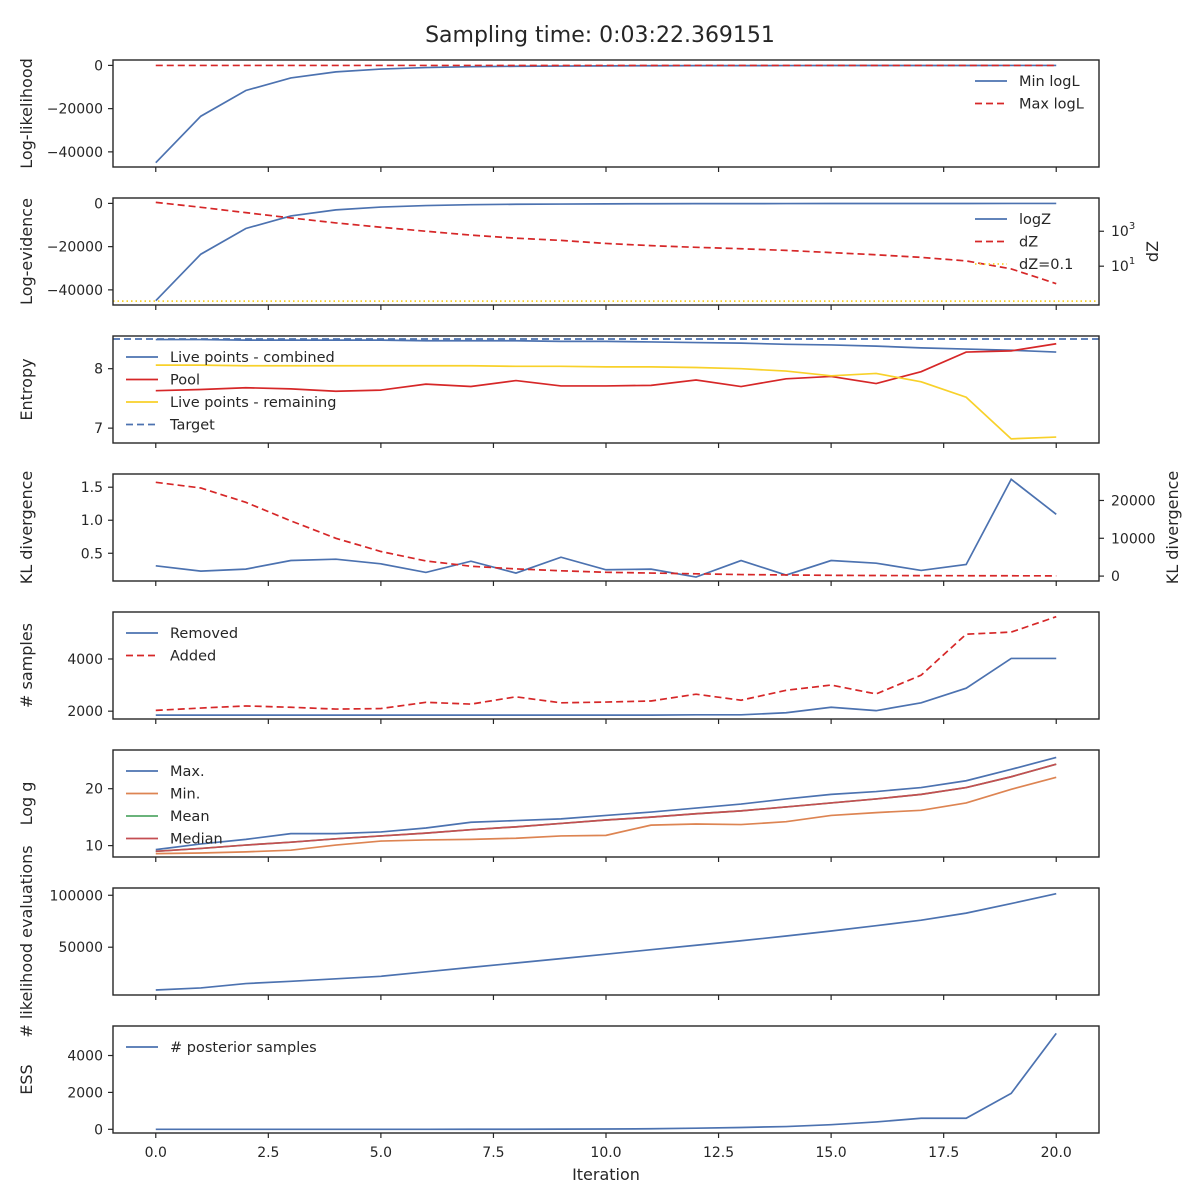  Describe the element at coordinates (605, 1153) in the screenshot. I see `x-tick-label: 10.0` at that location.